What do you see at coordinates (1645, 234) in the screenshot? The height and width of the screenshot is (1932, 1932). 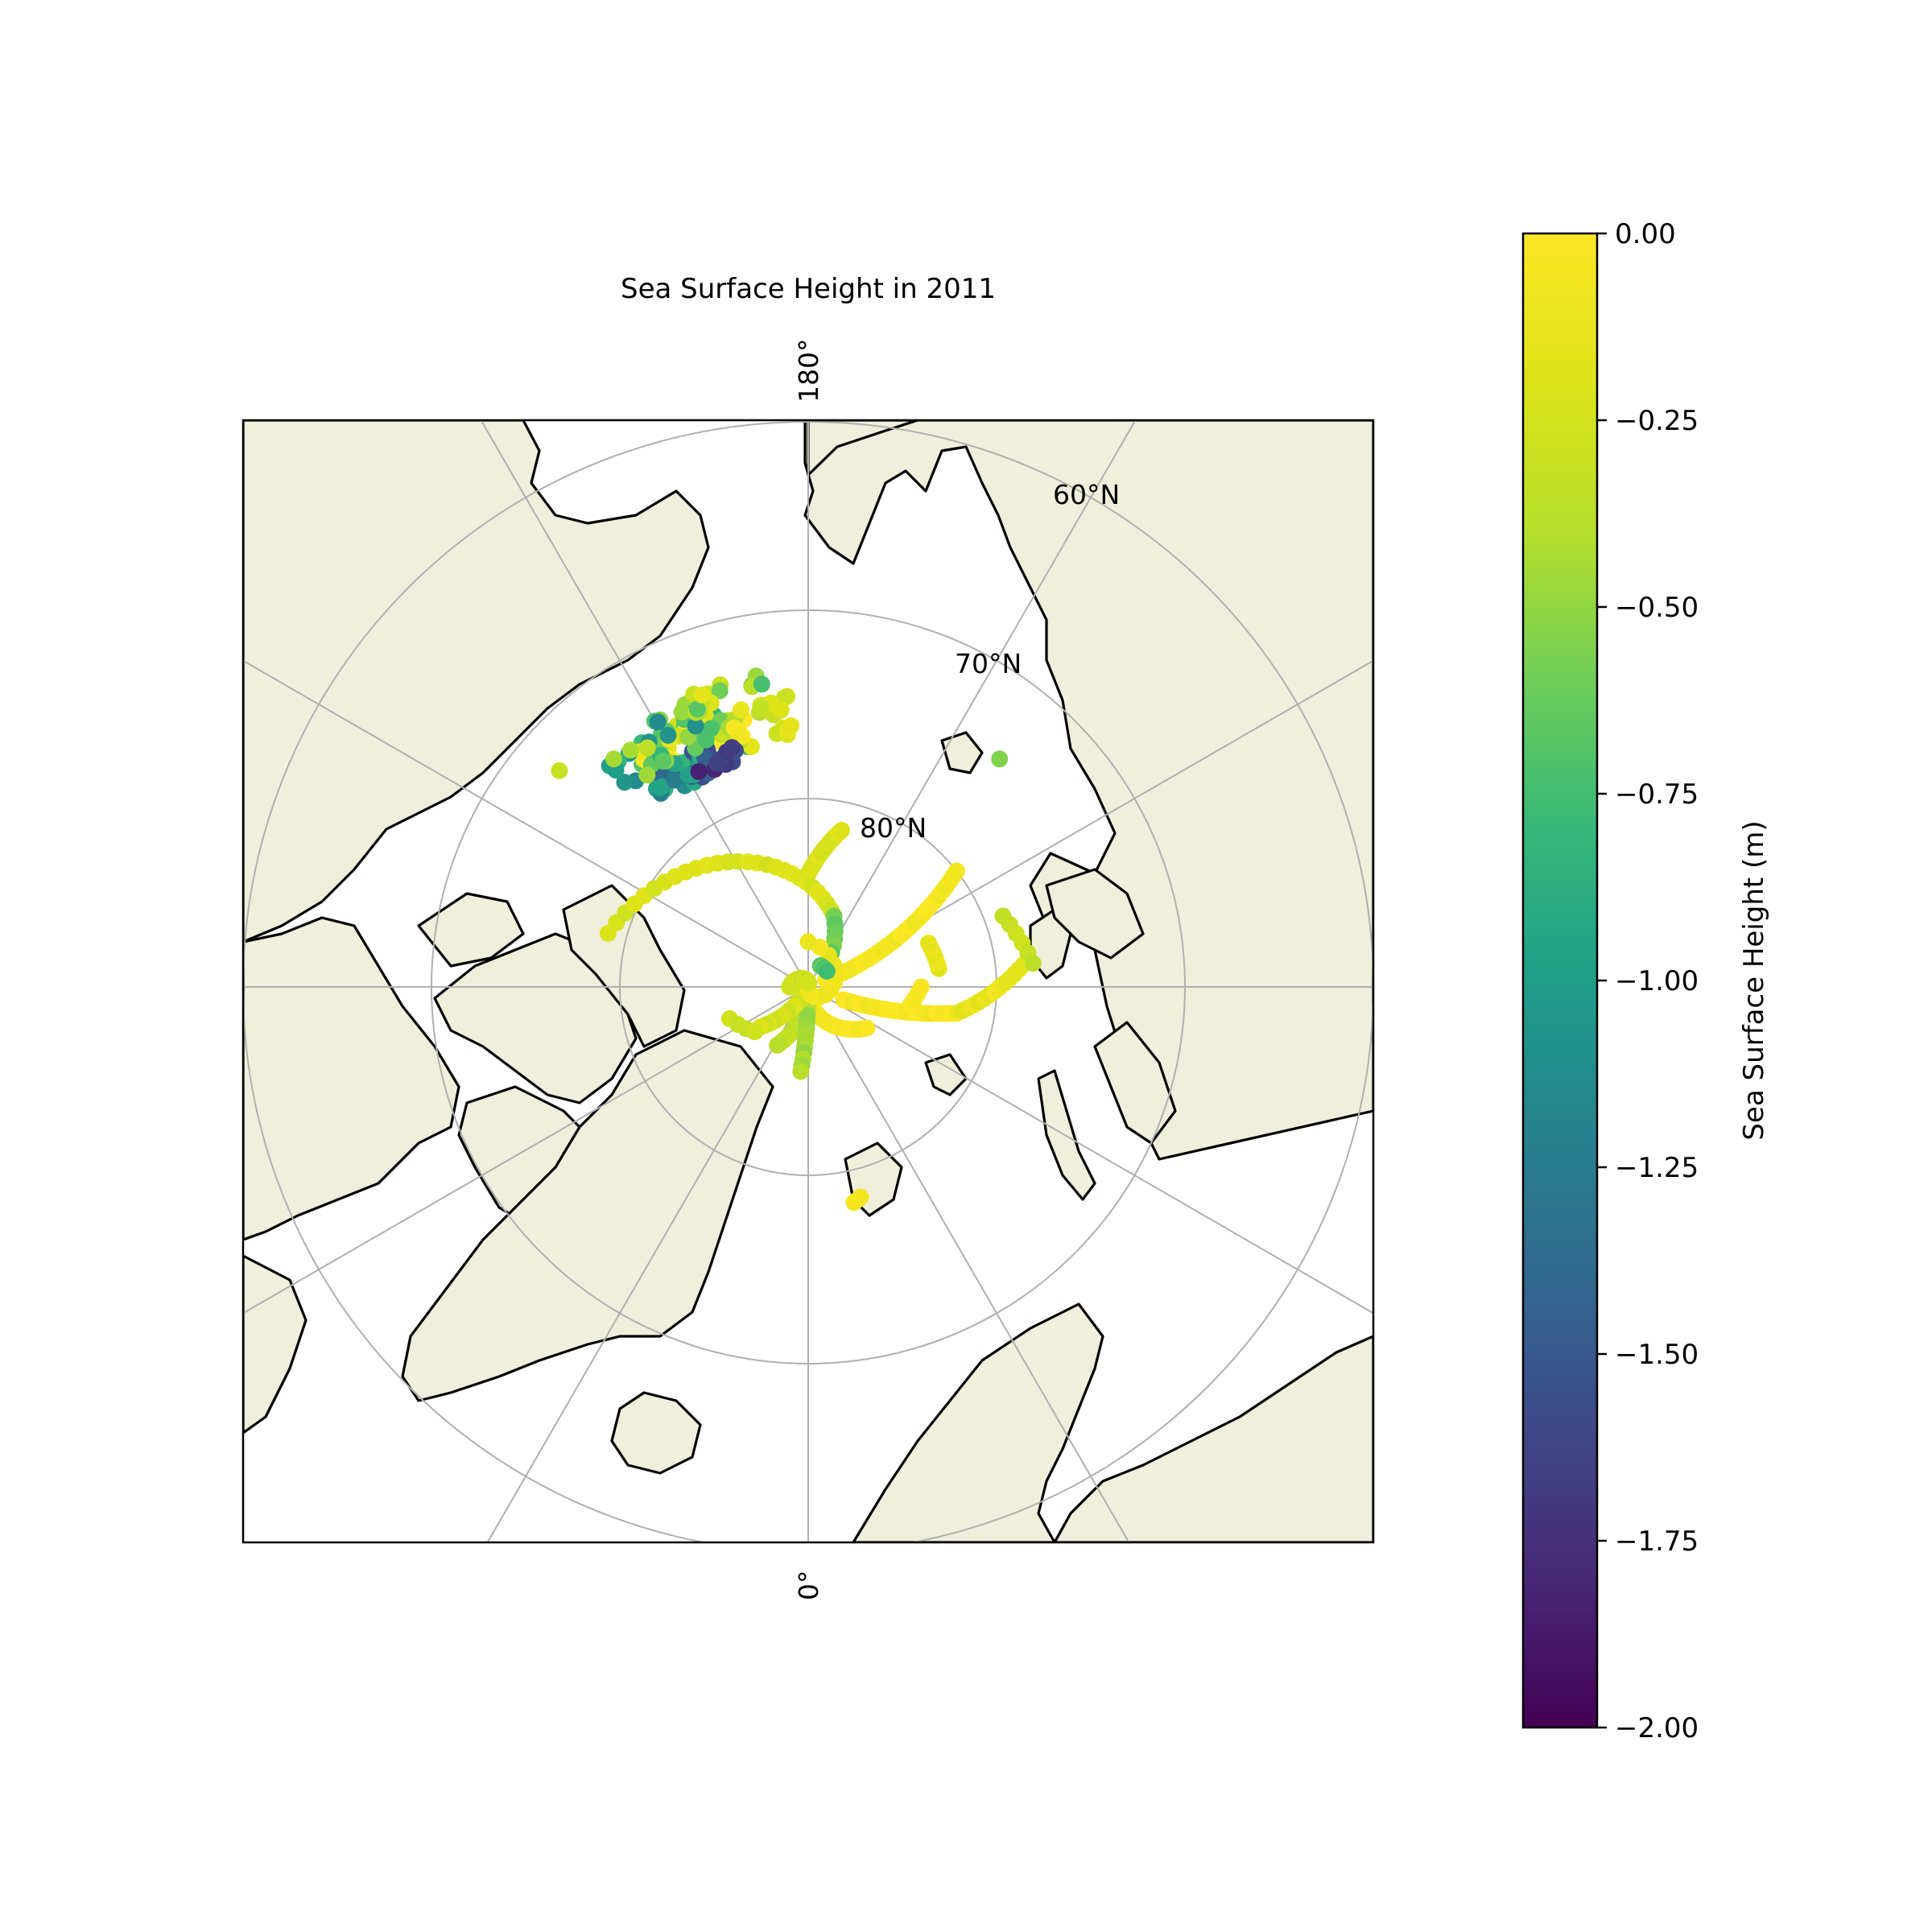 I see `colorbar-tick-label: 0.00` at bounding box center [1645, 234].